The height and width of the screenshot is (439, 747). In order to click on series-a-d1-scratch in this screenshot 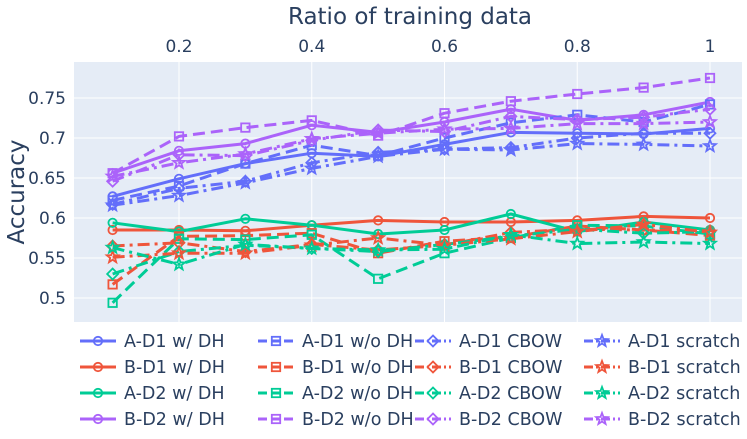, I will do `click(411, 173)`.